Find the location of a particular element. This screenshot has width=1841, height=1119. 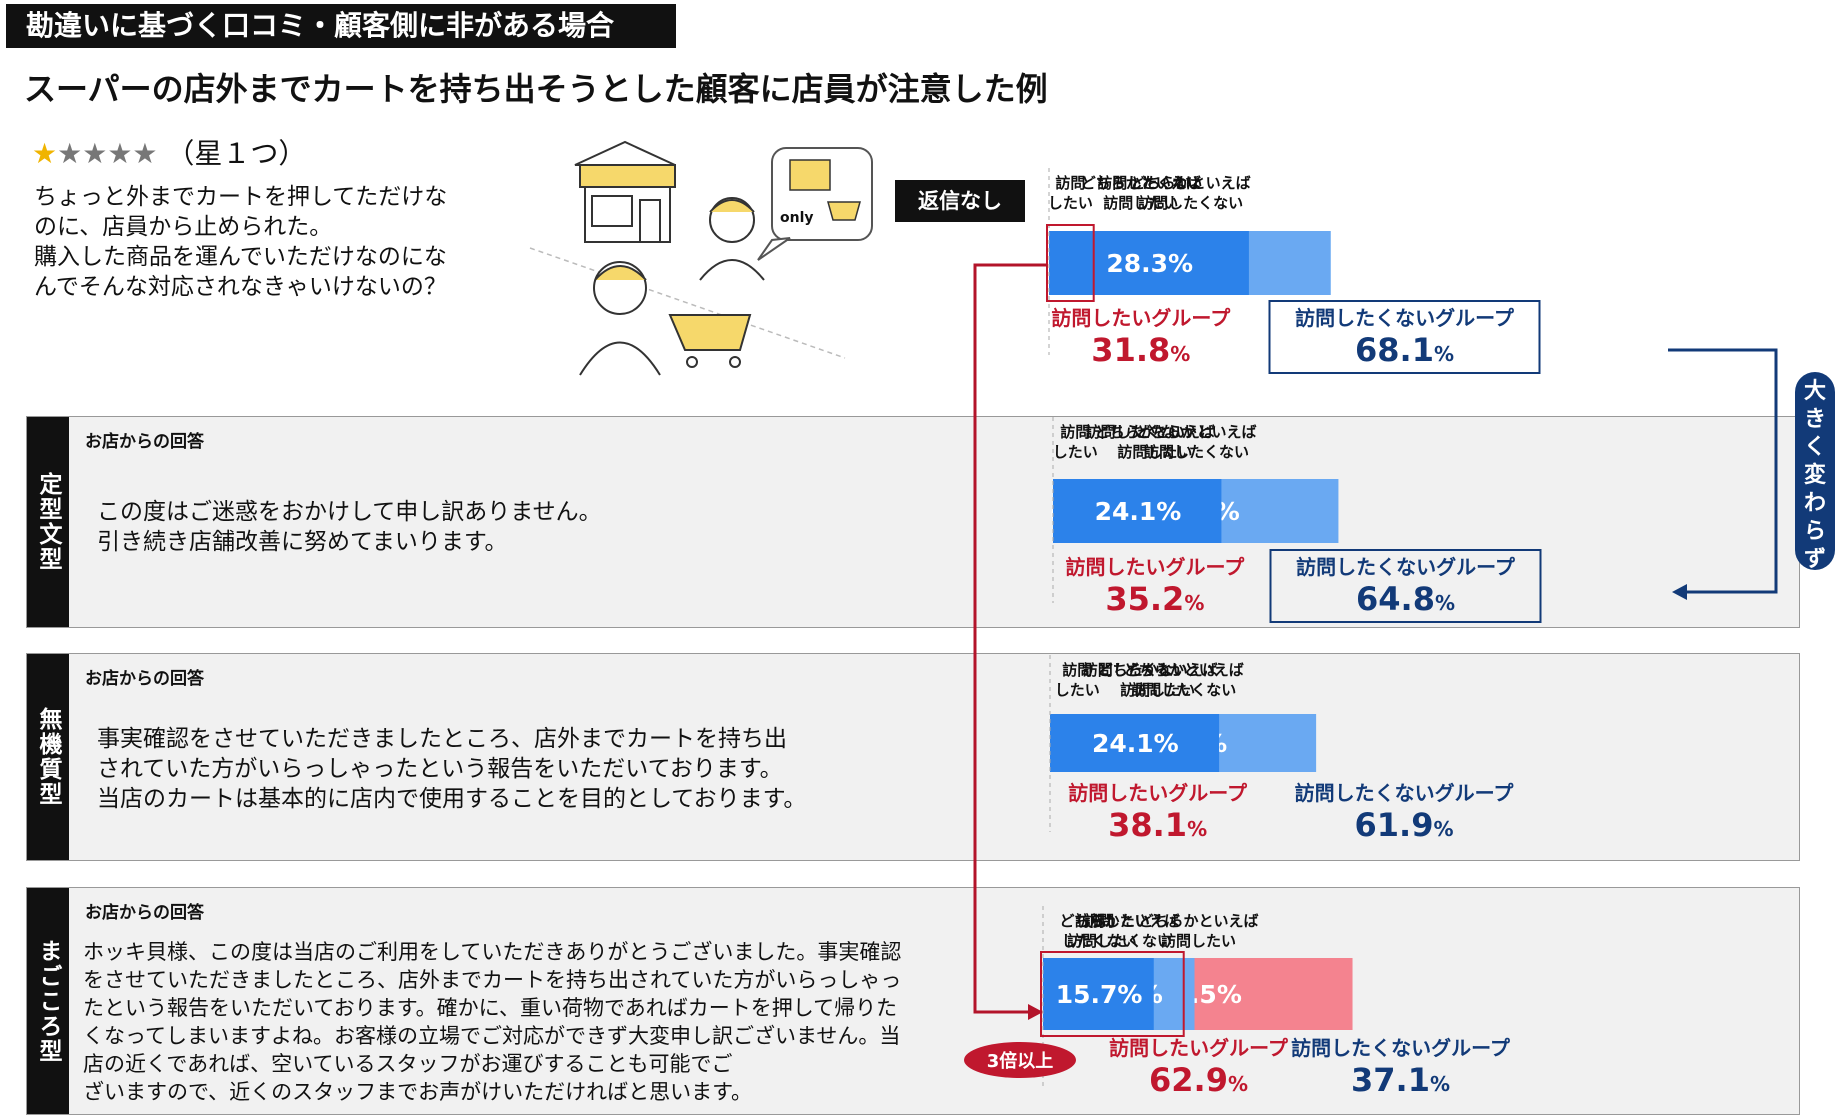

reply-line: されていた方がいらっしゃったという報告をいただいております。 is located at coordinates (440, 769).